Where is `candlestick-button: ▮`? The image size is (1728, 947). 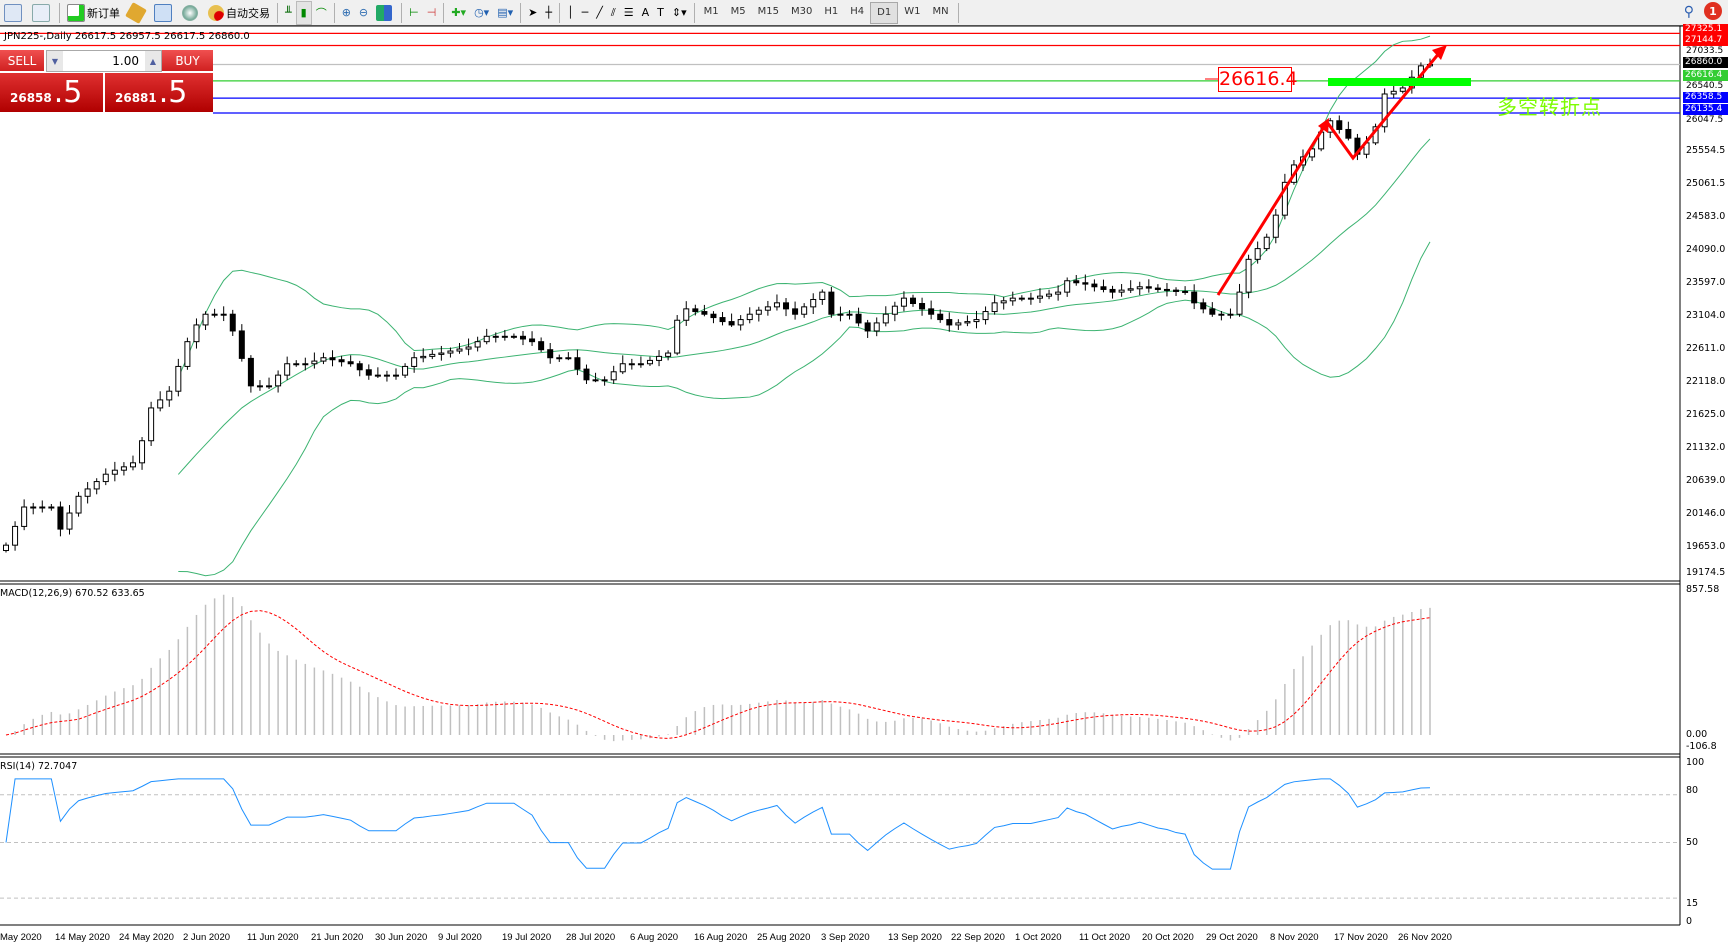
candlestick-button: ▮ is located at coordinates (303, 12).